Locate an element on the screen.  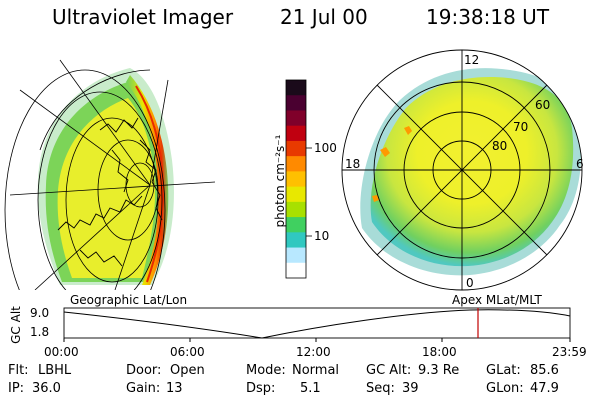
mode-value: Normal is located at coordinates (316, 370).